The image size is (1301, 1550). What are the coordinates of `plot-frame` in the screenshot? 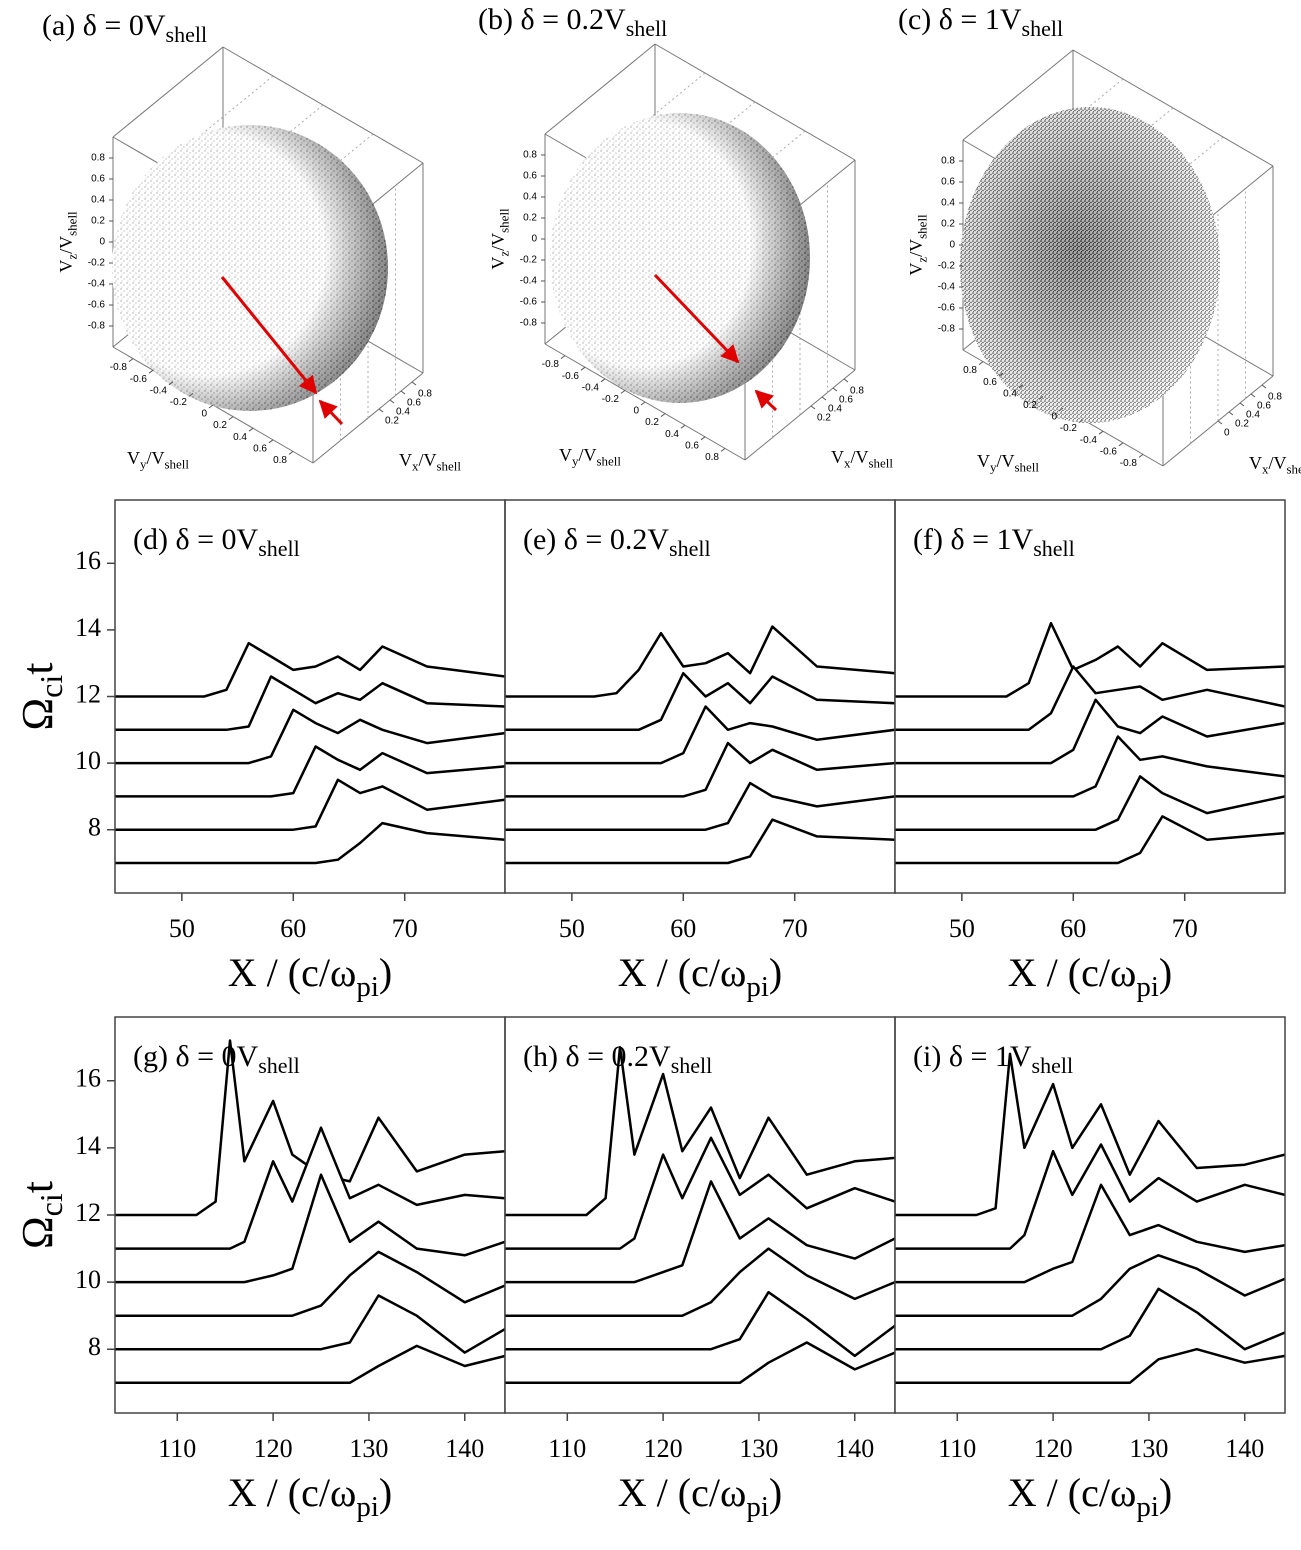 It's located at (1090, 1215).